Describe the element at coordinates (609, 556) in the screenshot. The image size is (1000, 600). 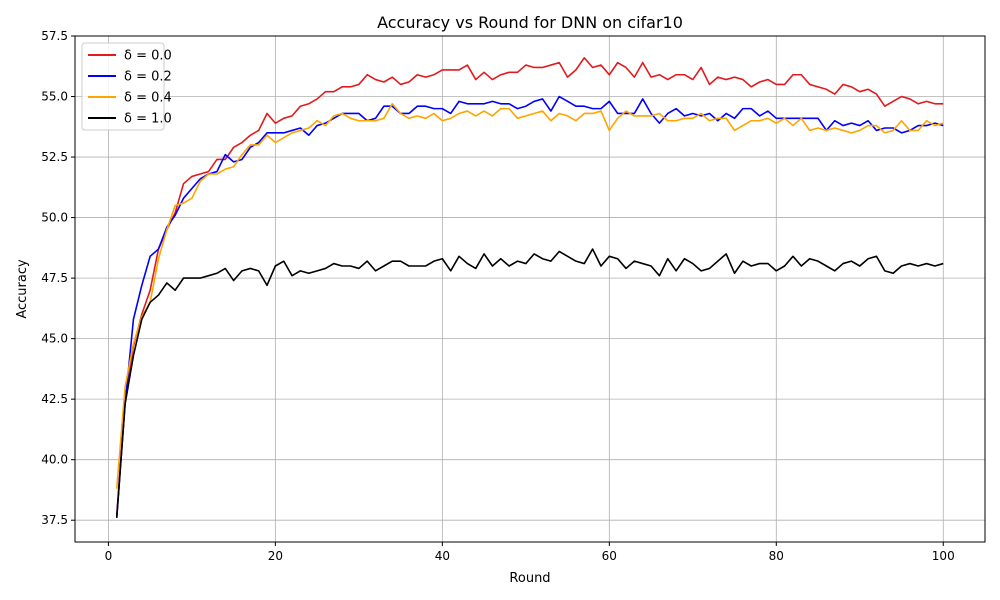
I see `x-tick-label: 60` at that location.